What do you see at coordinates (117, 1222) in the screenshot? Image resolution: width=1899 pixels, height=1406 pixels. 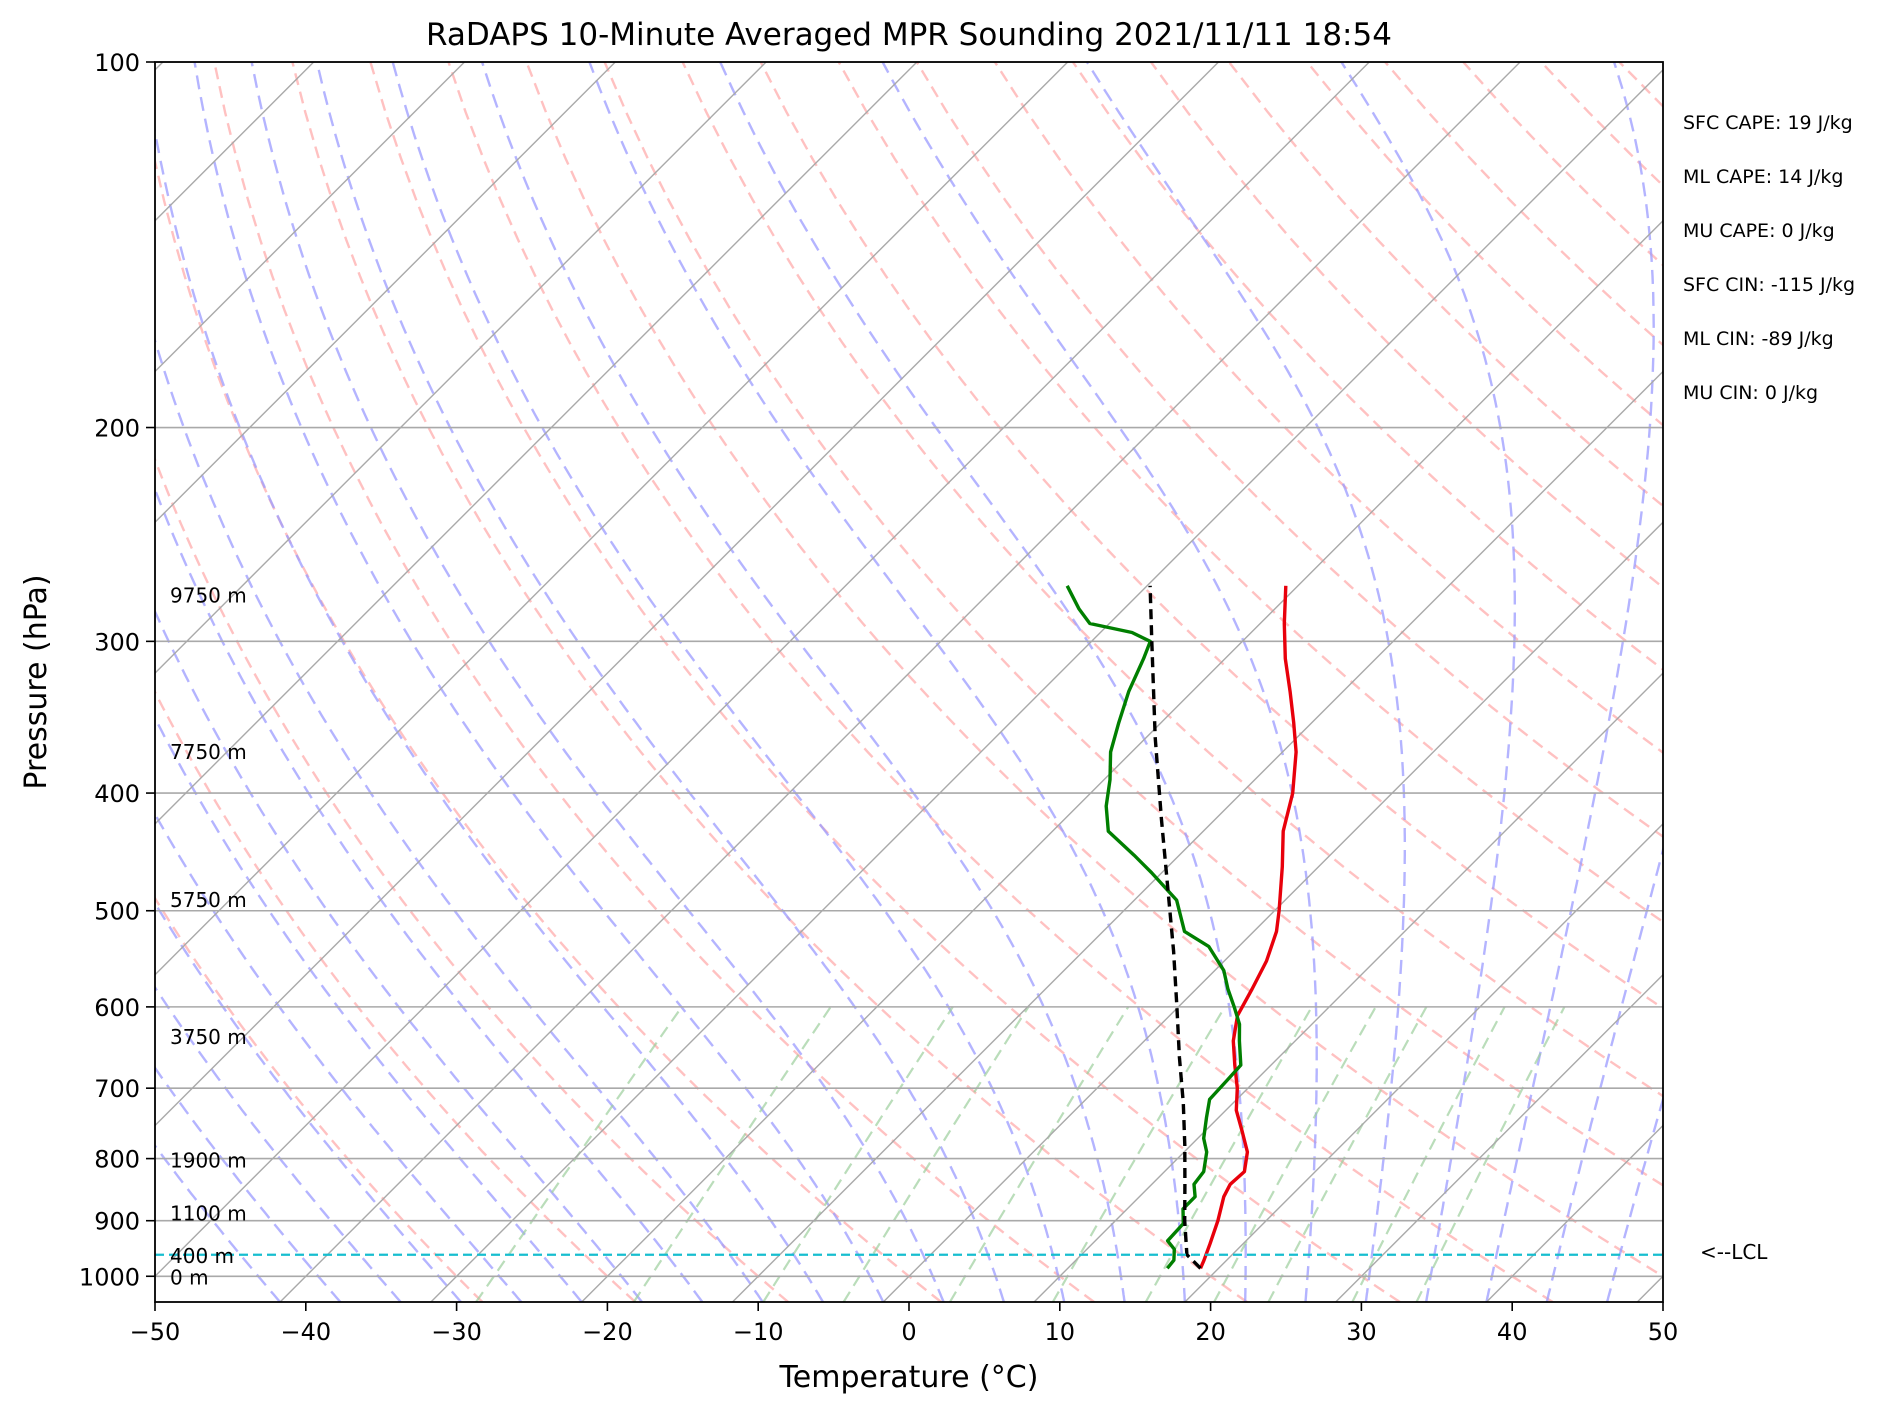 I see `y-tick-label: 900` at bounding box center [117, 1222].